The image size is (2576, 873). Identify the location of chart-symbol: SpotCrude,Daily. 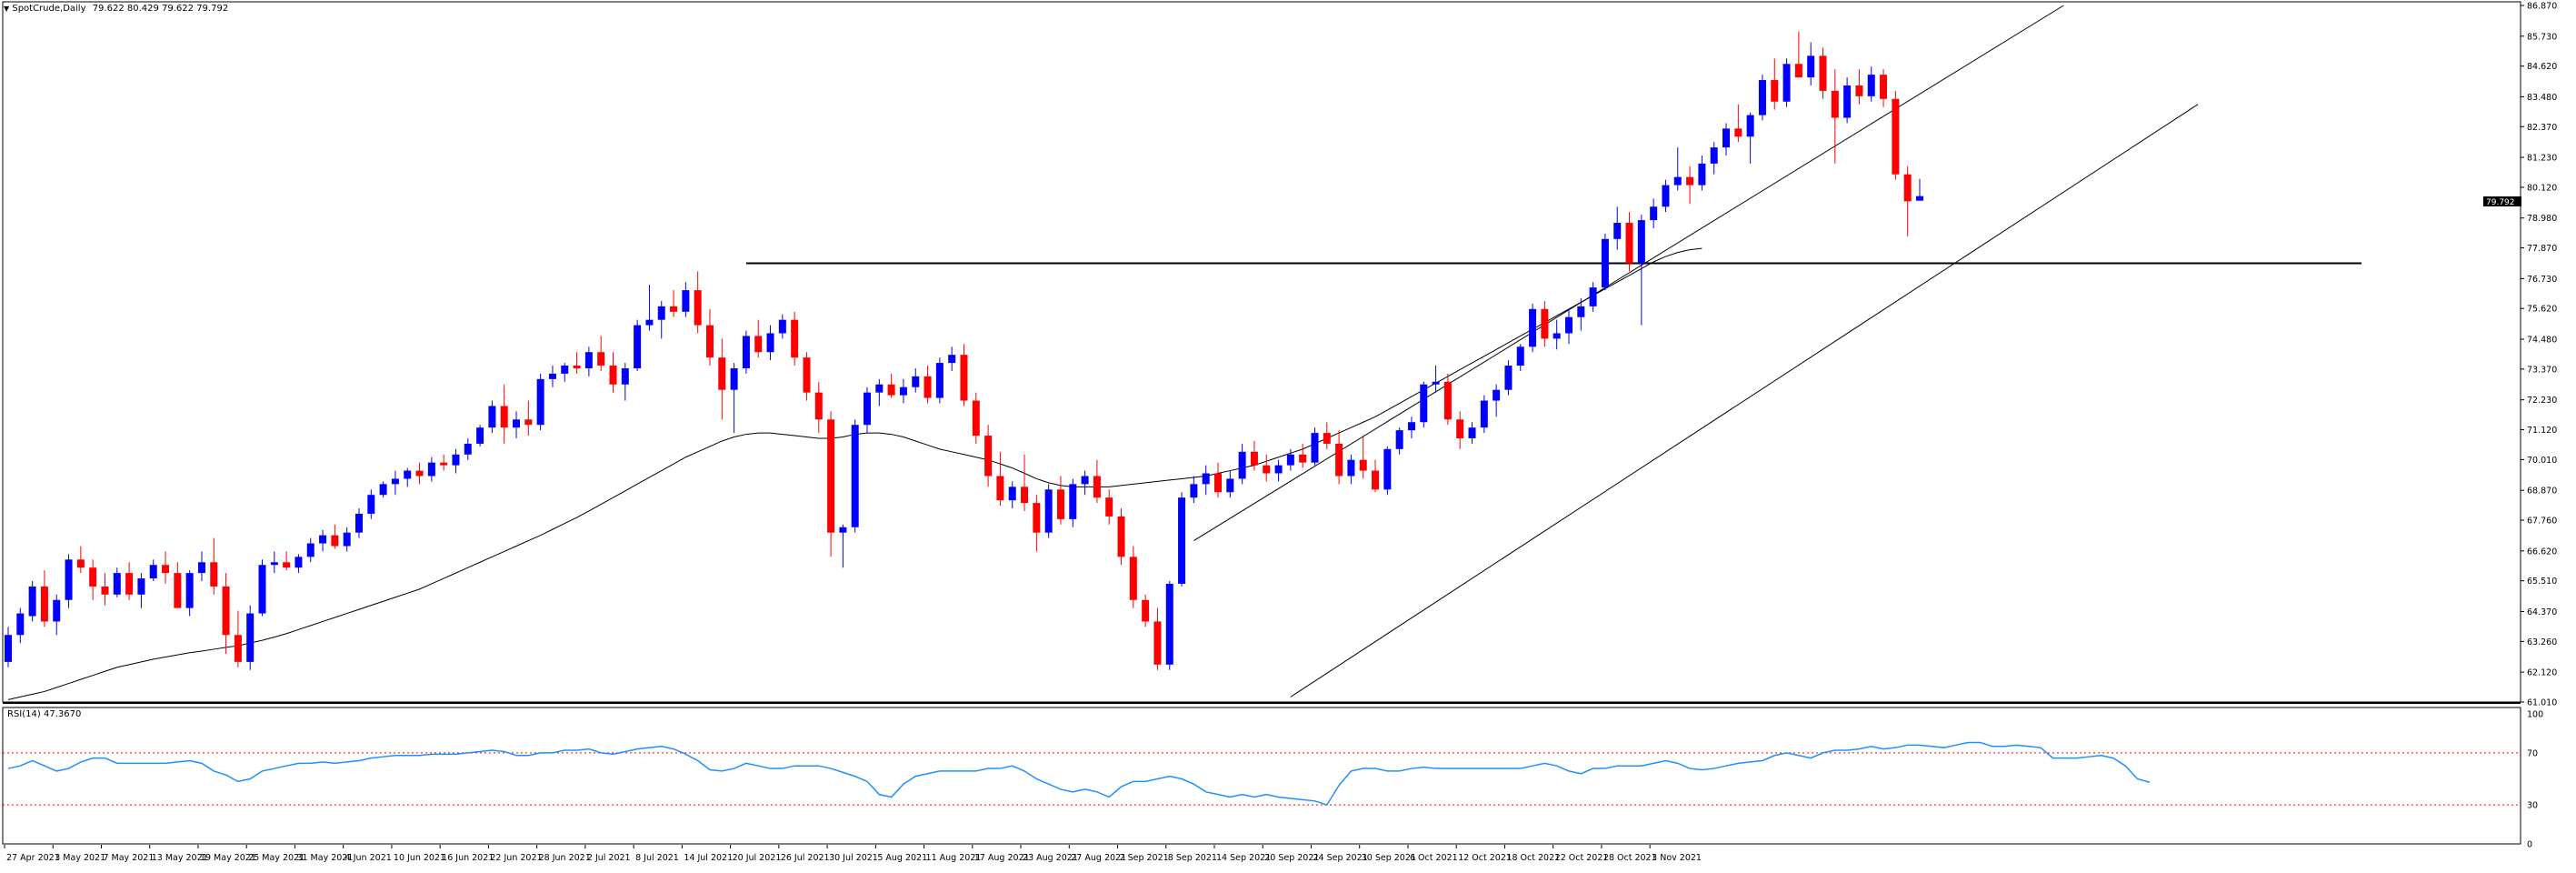
(49, 9).